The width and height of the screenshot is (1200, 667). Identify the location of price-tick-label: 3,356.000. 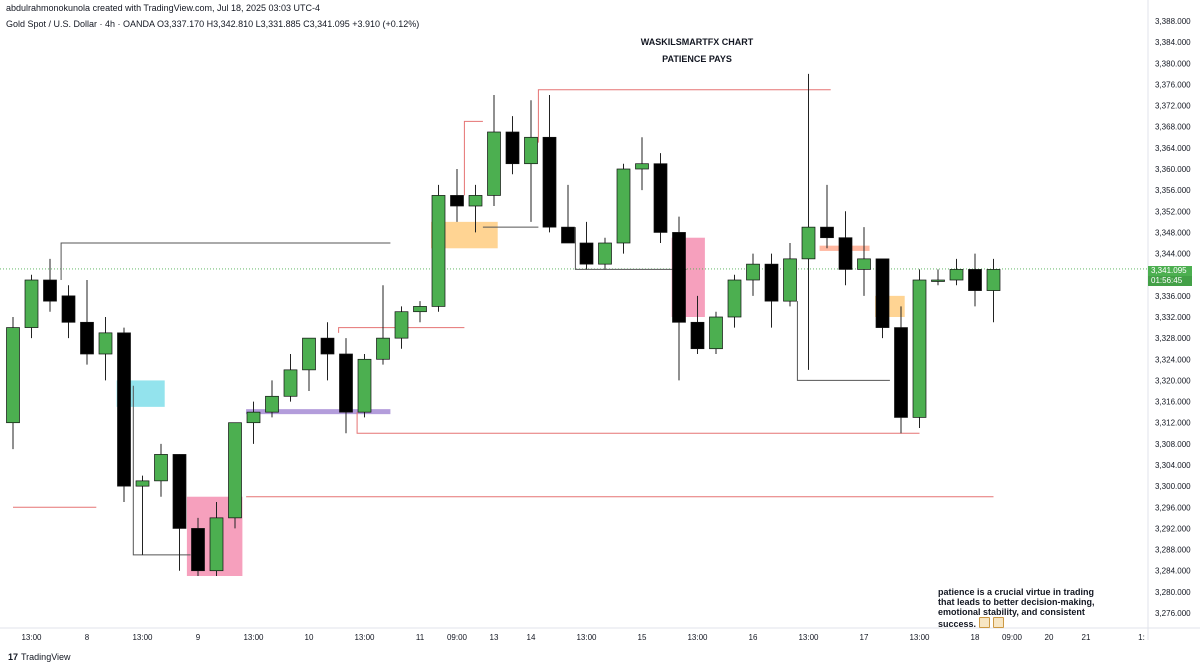
(1173, 190).